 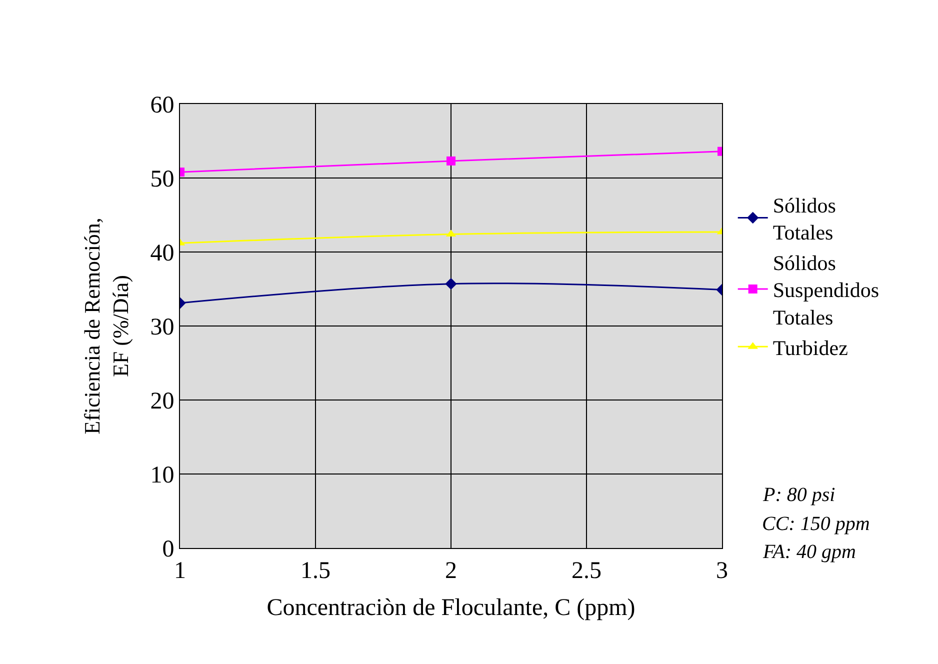 What do you see at coordinates (799, 495) in the screenshot?
I see `text: P: 80 psi` at bounding box center [799, 495].